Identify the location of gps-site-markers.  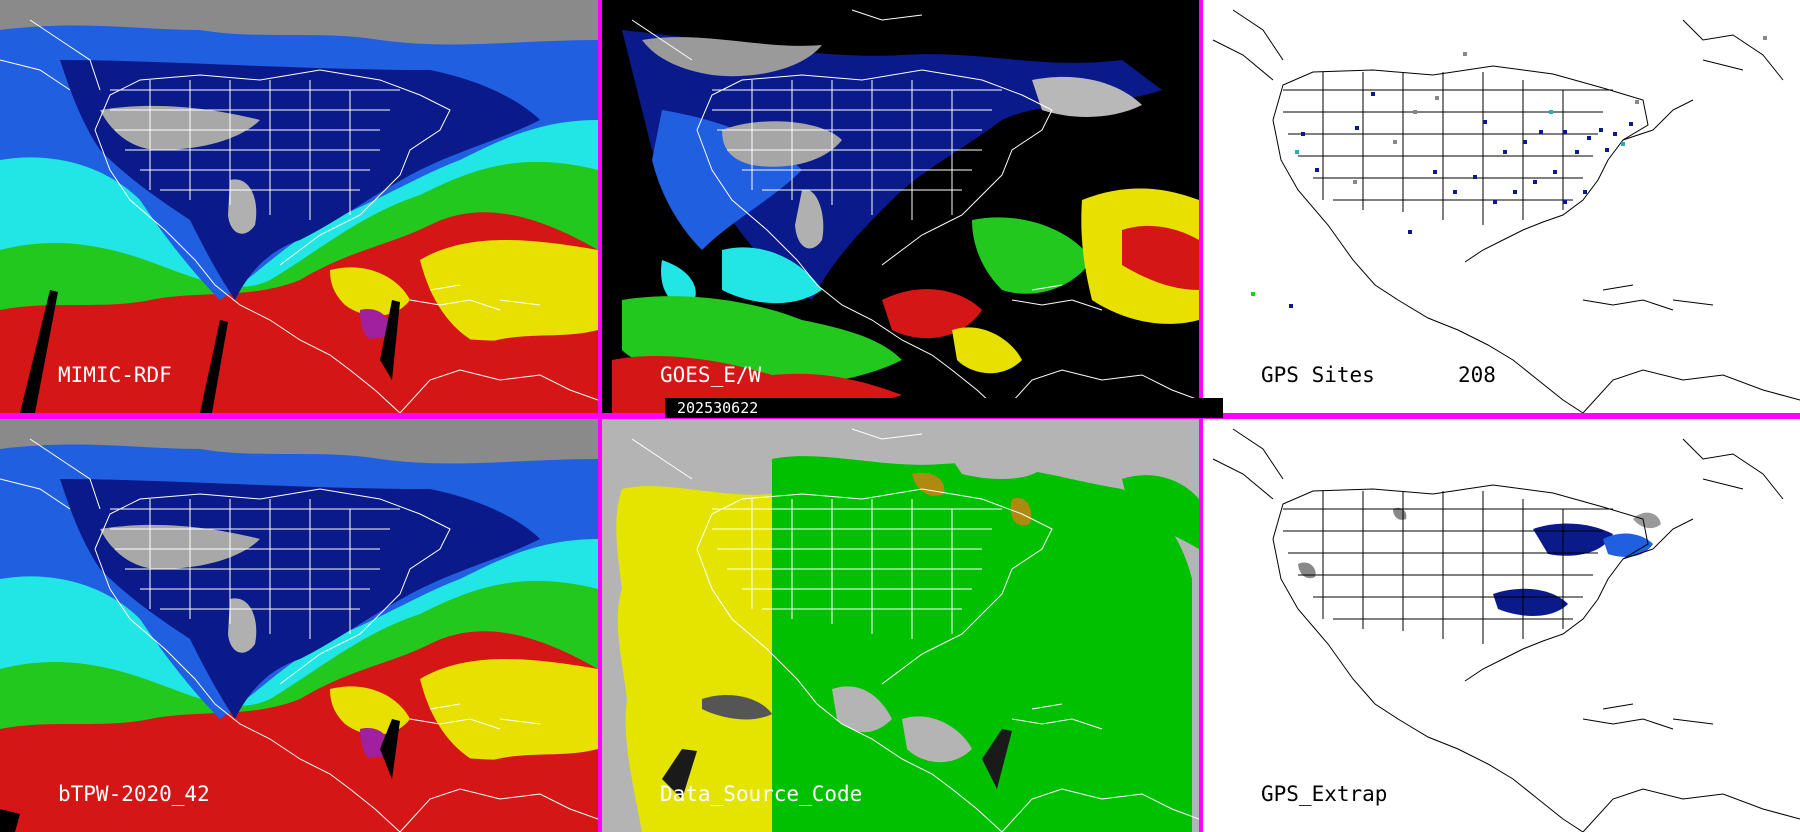
(1509, 172).